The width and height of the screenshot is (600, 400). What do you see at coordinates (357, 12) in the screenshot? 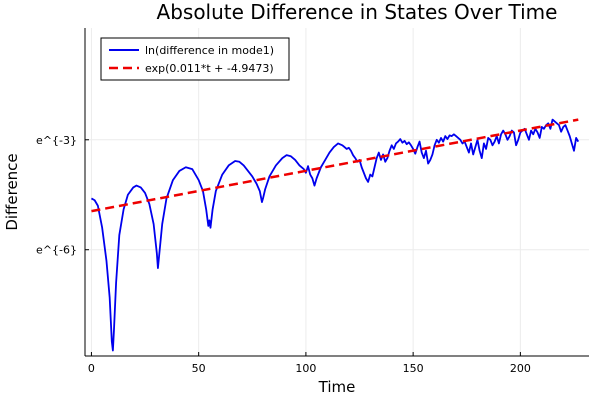
I see `chart-title: Absolute Difference in States Over Time` at bounding box center [357, 12].